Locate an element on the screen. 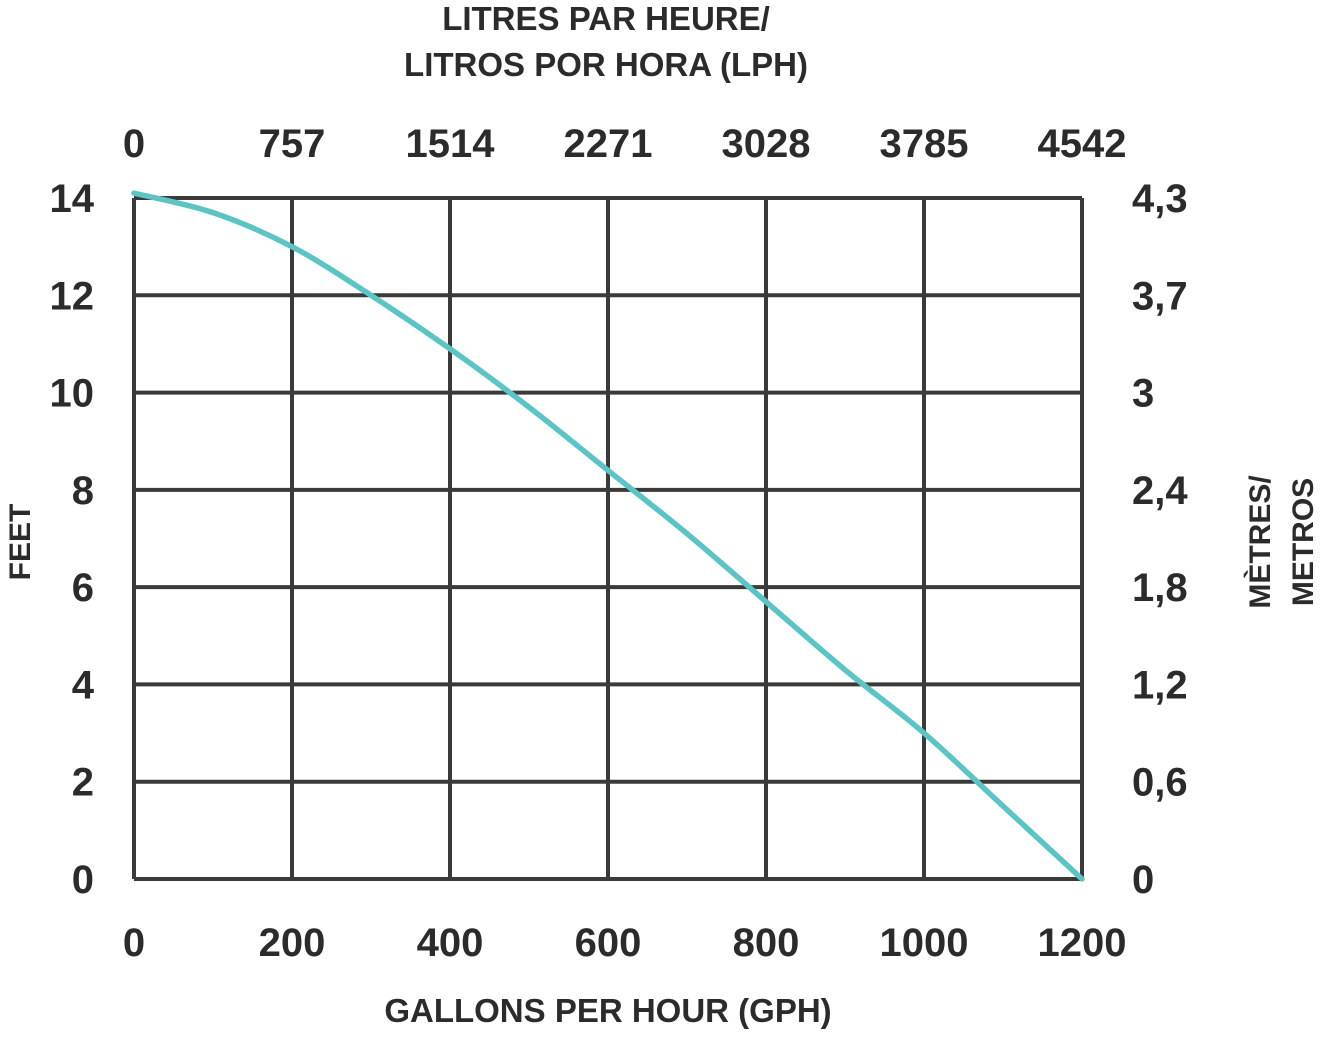 This screenshot has width=1320, height=1038. y-right-tick-label: 0 is located at coordinates (1143, 880).